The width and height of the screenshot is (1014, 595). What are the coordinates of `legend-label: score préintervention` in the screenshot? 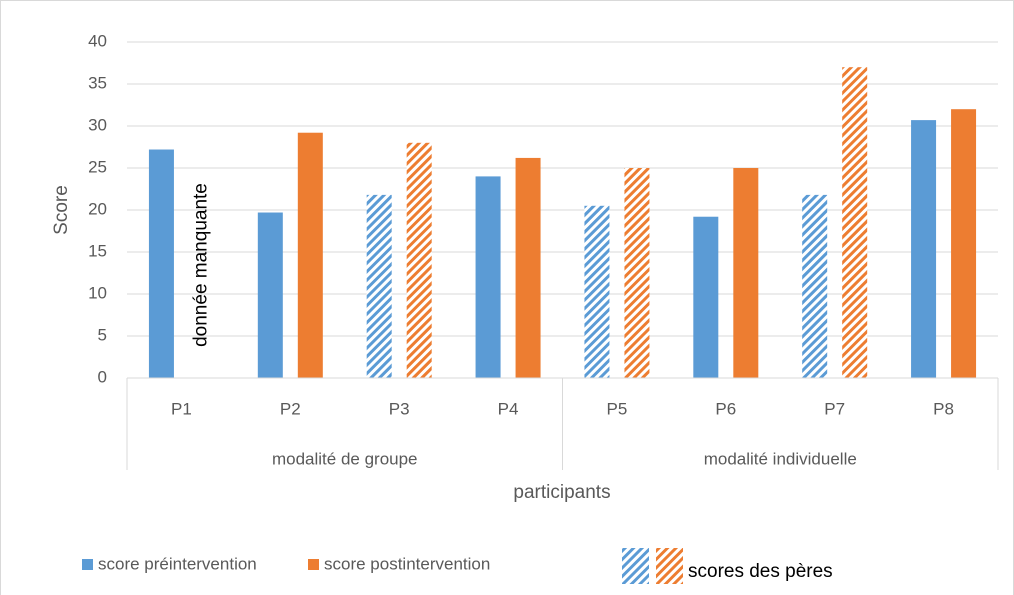 It's located at (177, 563).